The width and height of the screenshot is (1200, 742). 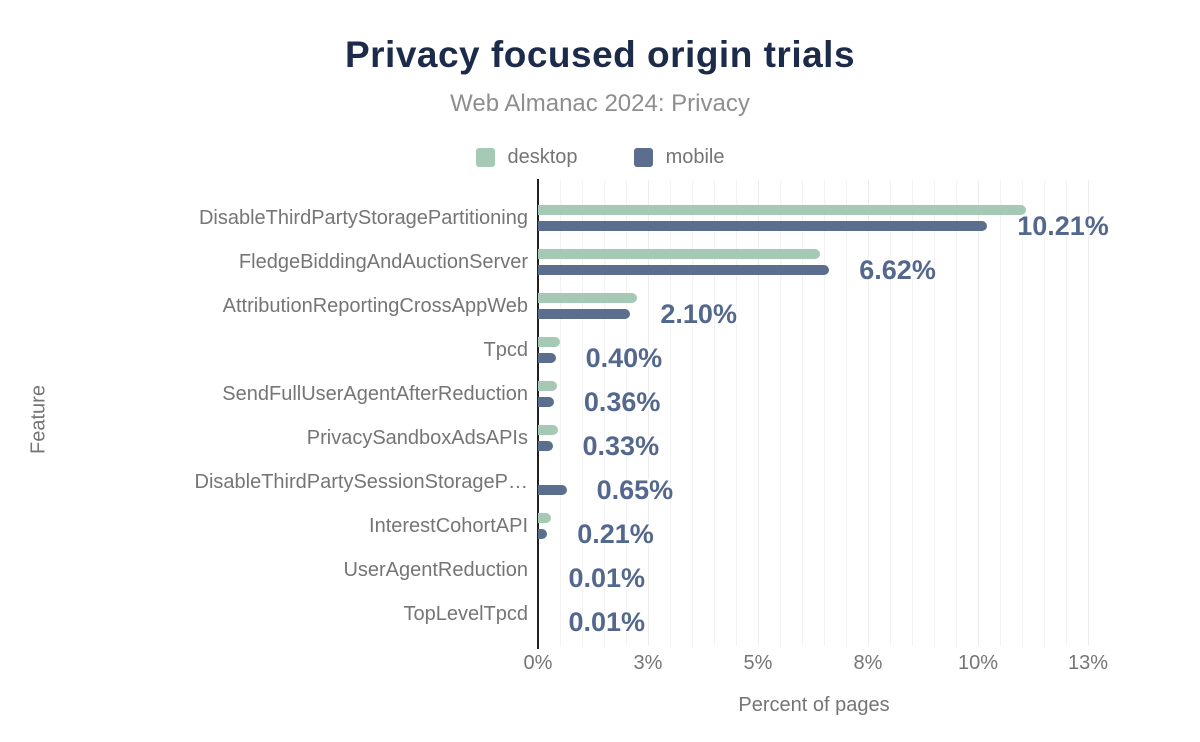 What do you see at coordinates (465, 614) in the screenshot?
I see `category-label: TopLevelTpcd` at bounding box center [465, 614].